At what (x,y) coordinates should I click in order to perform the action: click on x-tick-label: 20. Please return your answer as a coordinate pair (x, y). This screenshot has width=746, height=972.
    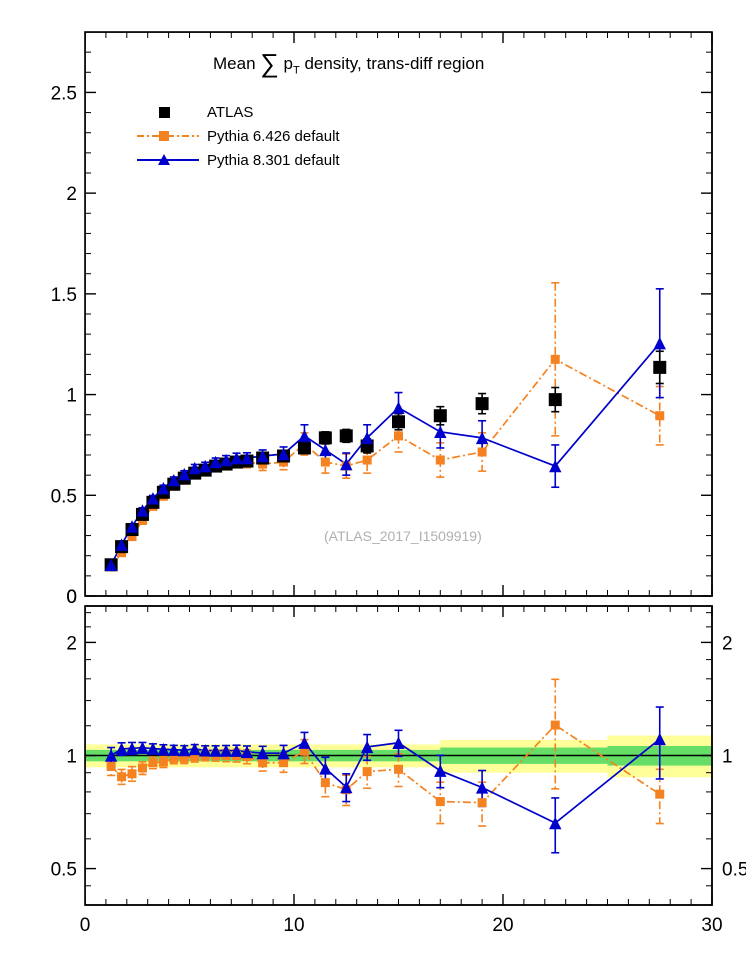
    Looking at the image, I should click on (502, 925).